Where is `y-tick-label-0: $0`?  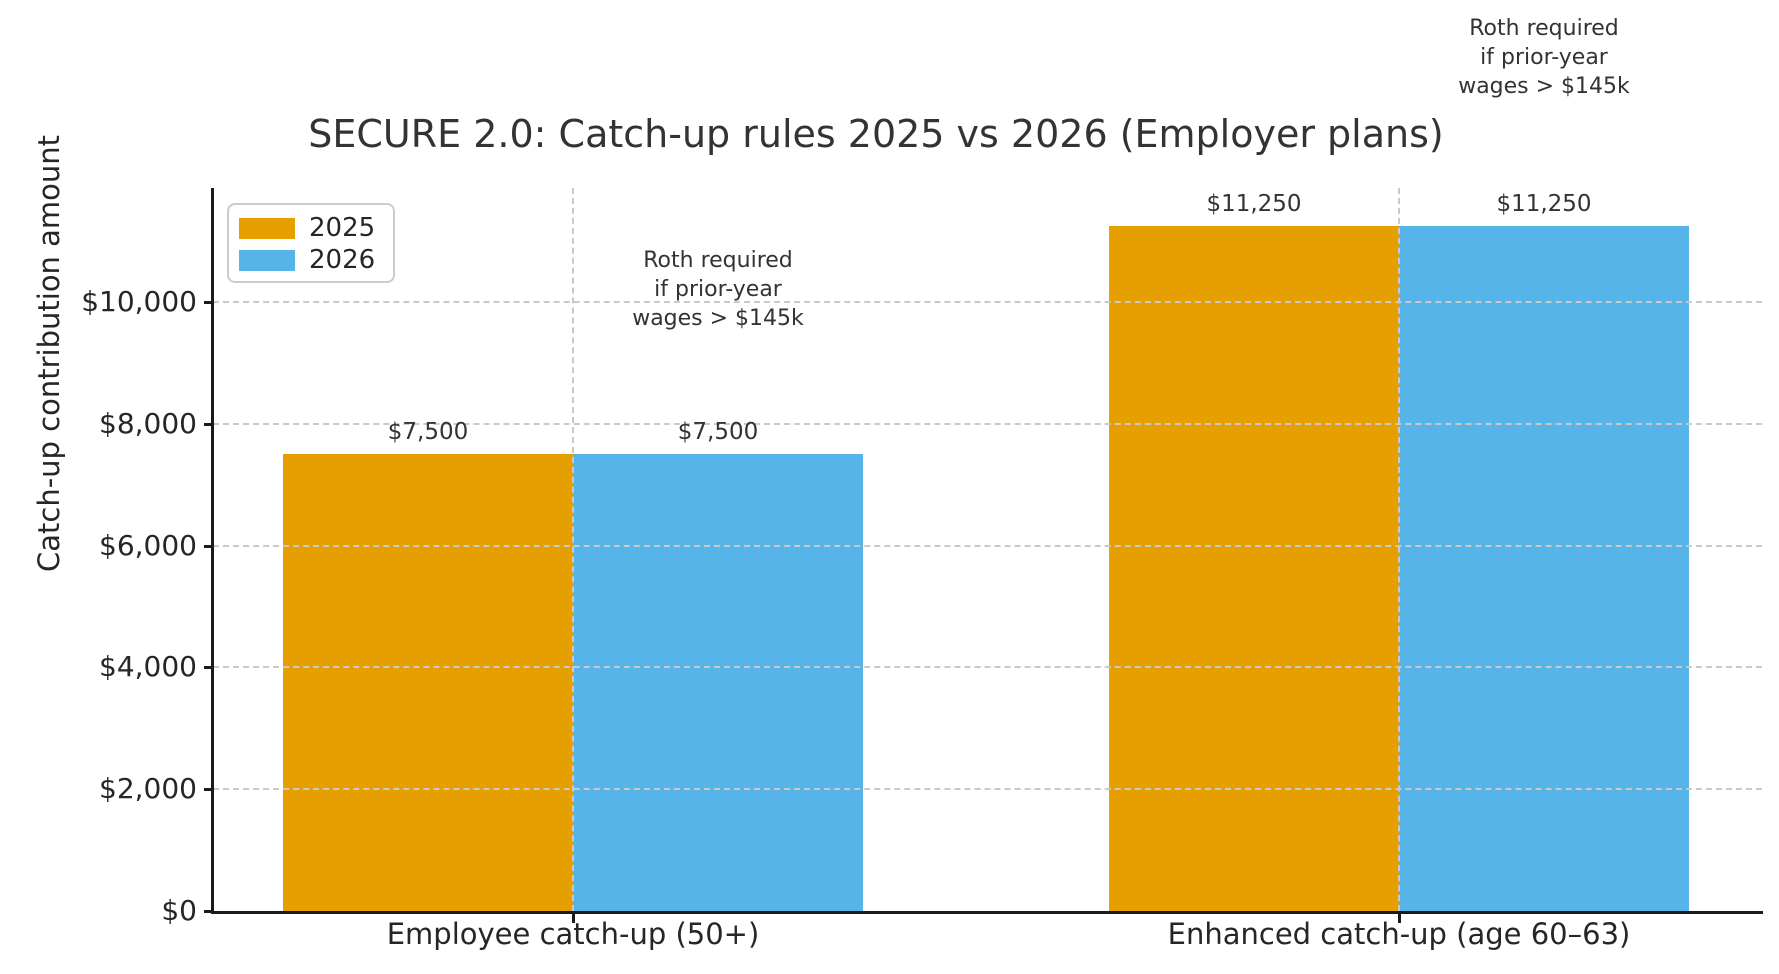
y-tick-label-0: $0 is located at coordinates (179, 910).